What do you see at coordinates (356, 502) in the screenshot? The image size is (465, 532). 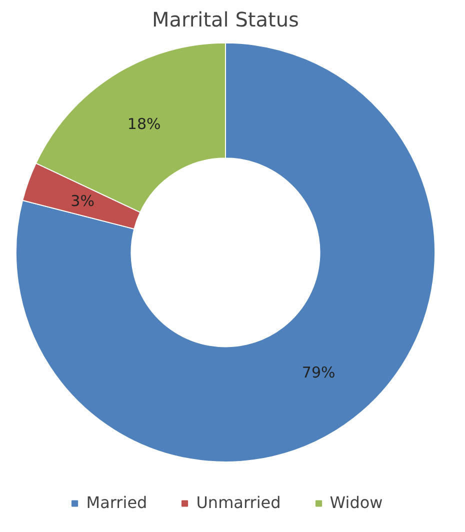 I see `legend-label: Widow` at bounding box center [356, 502].